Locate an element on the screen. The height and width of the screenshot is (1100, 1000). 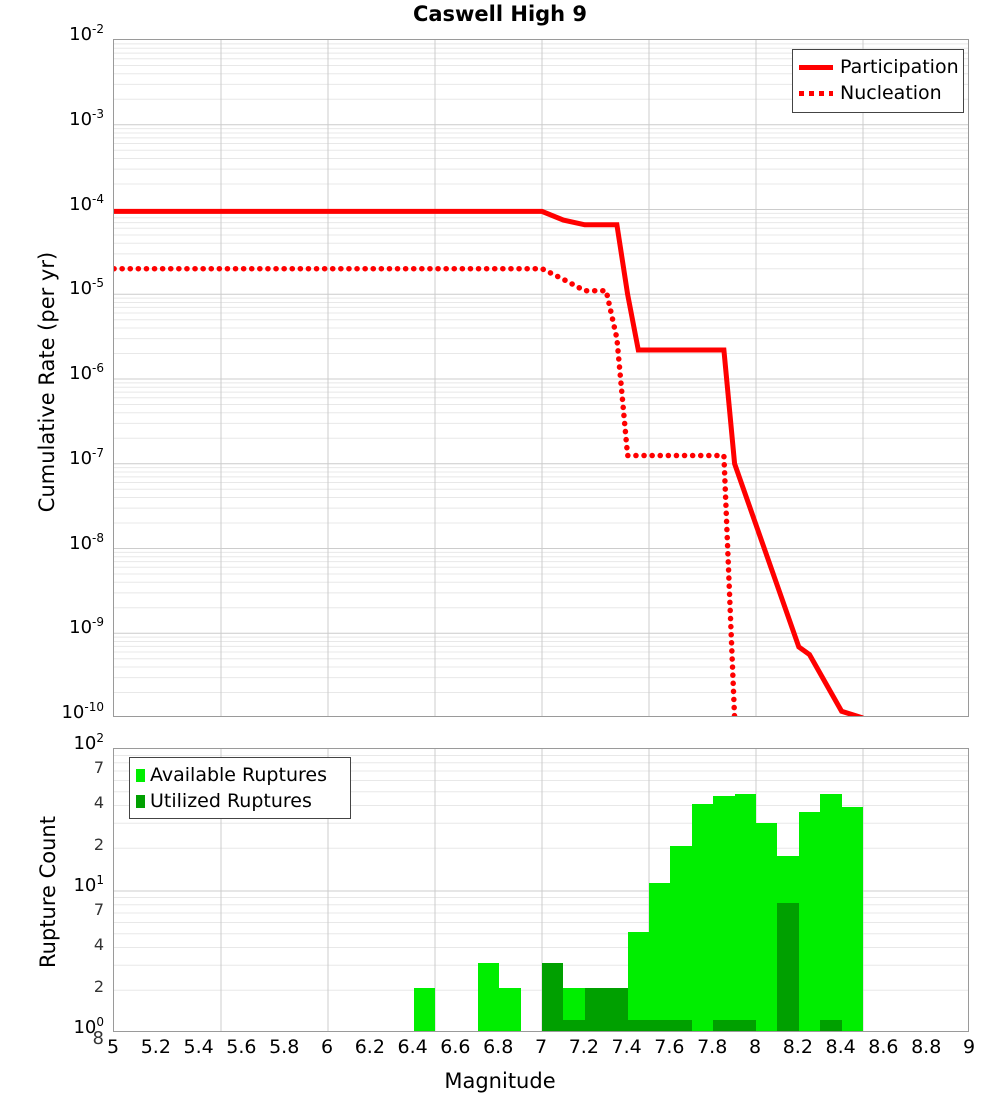
legend-label-utilized: Utilized Ruptures is located at coordinates (231, 801).